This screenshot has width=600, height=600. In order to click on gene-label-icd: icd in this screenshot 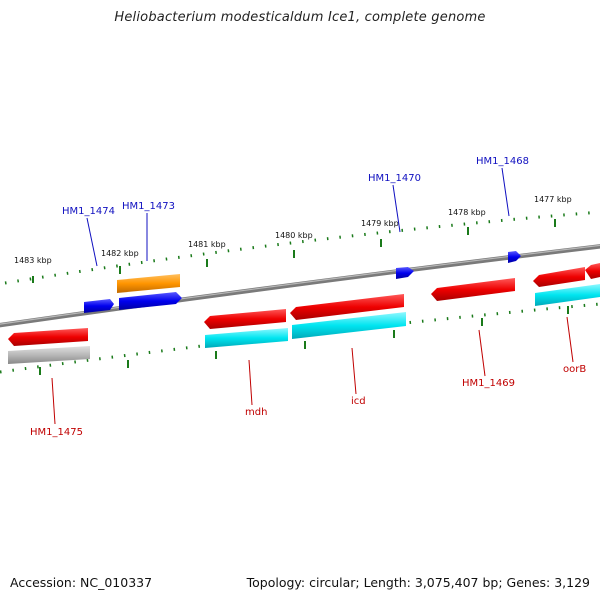, I will do `click(358, 401)`.